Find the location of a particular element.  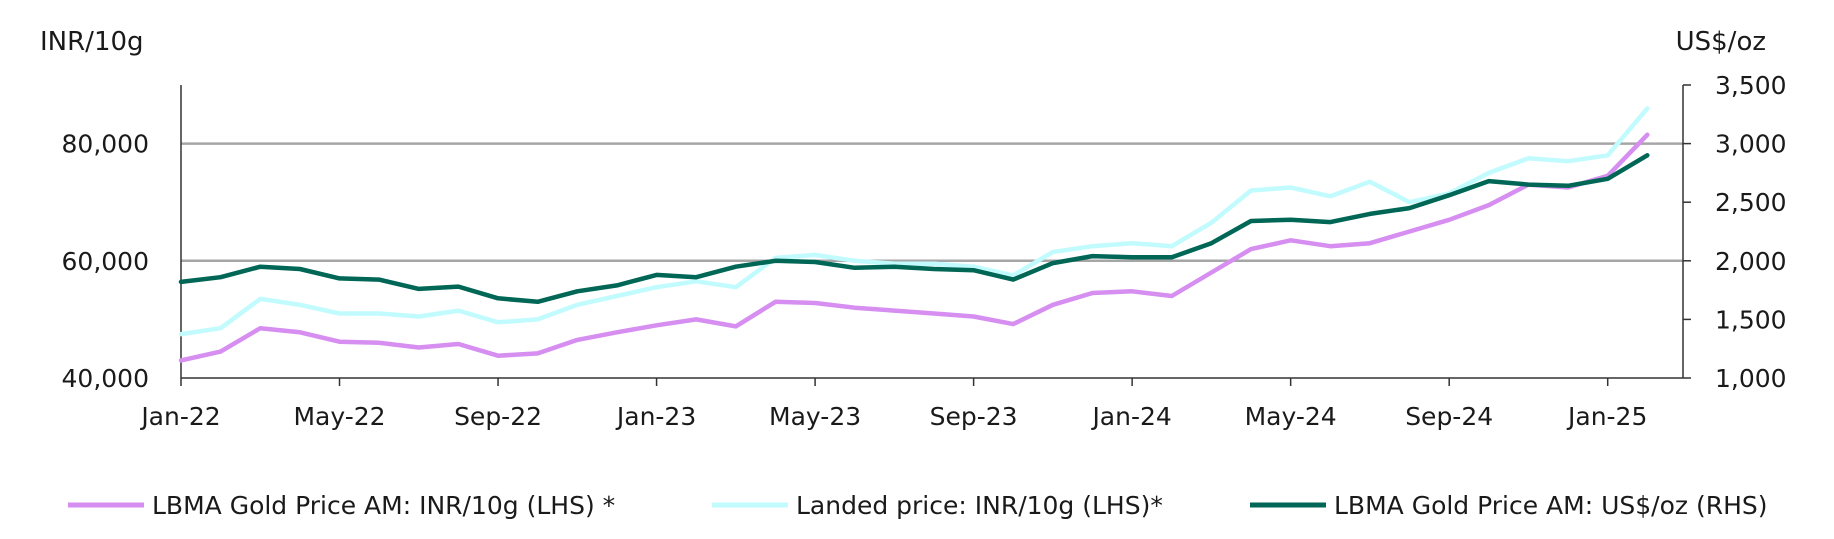

right-tick-label: 2,000 is located at coordinates (1751, 261).